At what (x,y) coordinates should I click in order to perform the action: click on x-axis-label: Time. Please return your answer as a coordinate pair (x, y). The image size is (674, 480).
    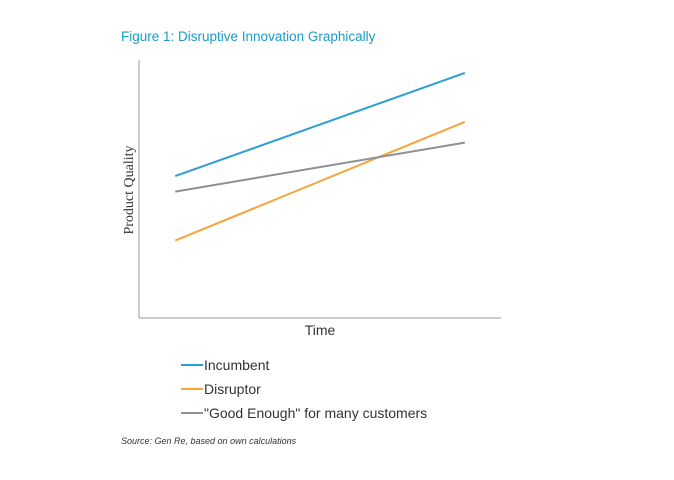
    Looking at the image, I should click on (320, 330).